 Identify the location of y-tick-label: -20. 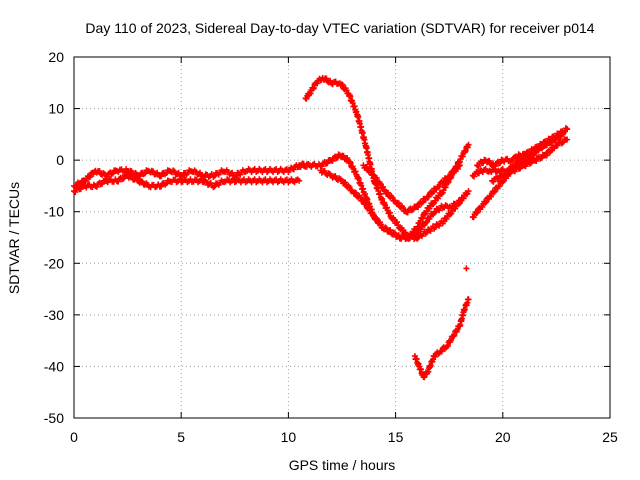
(54, 263).